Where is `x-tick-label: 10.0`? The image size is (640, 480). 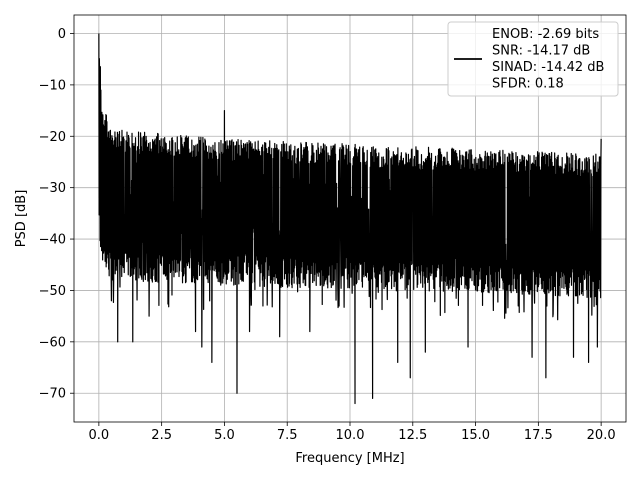 x-tick-label: 10.0 is located at coordinates (350, 435).